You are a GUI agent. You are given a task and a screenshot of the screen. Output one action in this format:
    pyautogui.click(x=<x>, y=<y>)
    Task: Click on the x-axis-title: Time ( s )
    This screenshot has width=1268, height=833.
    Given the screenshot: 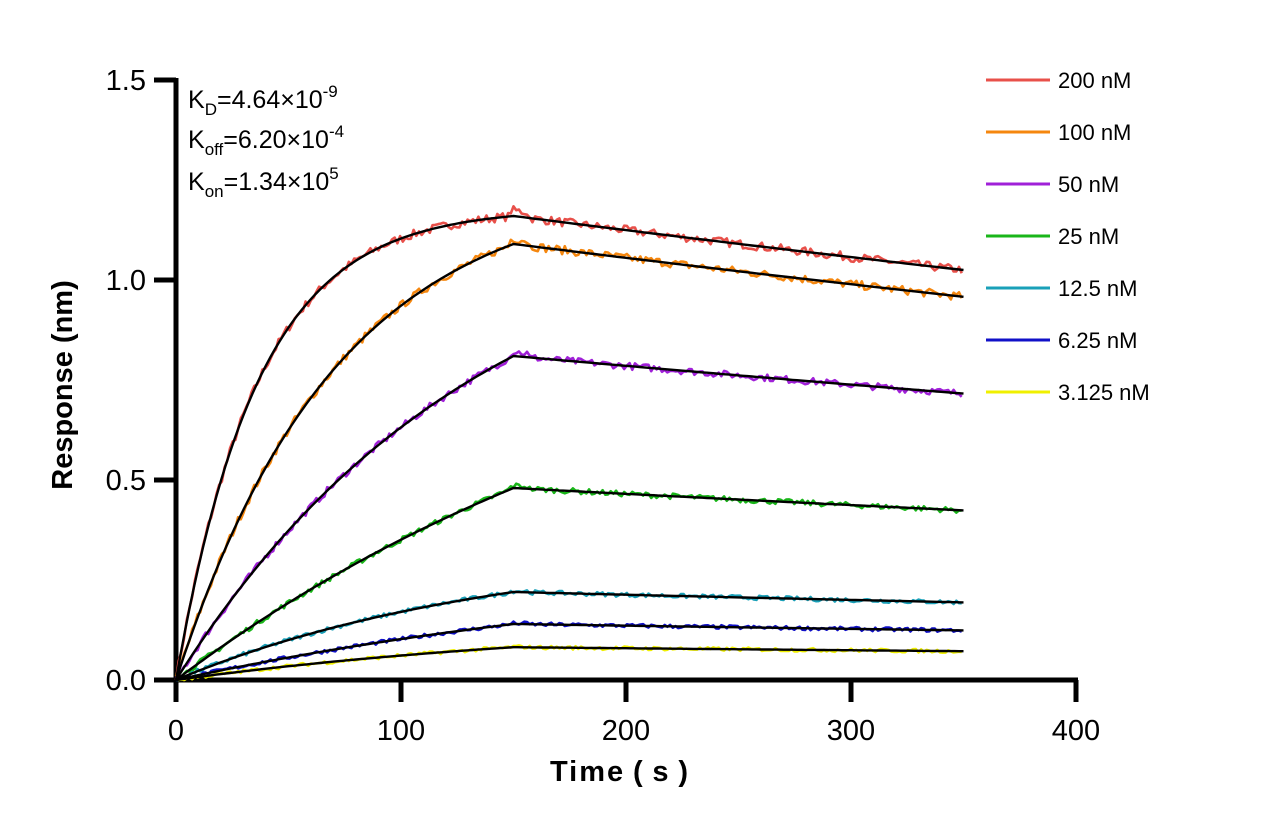 What is the action you would take?
    pyautogui.click(x=620, y=772)
    